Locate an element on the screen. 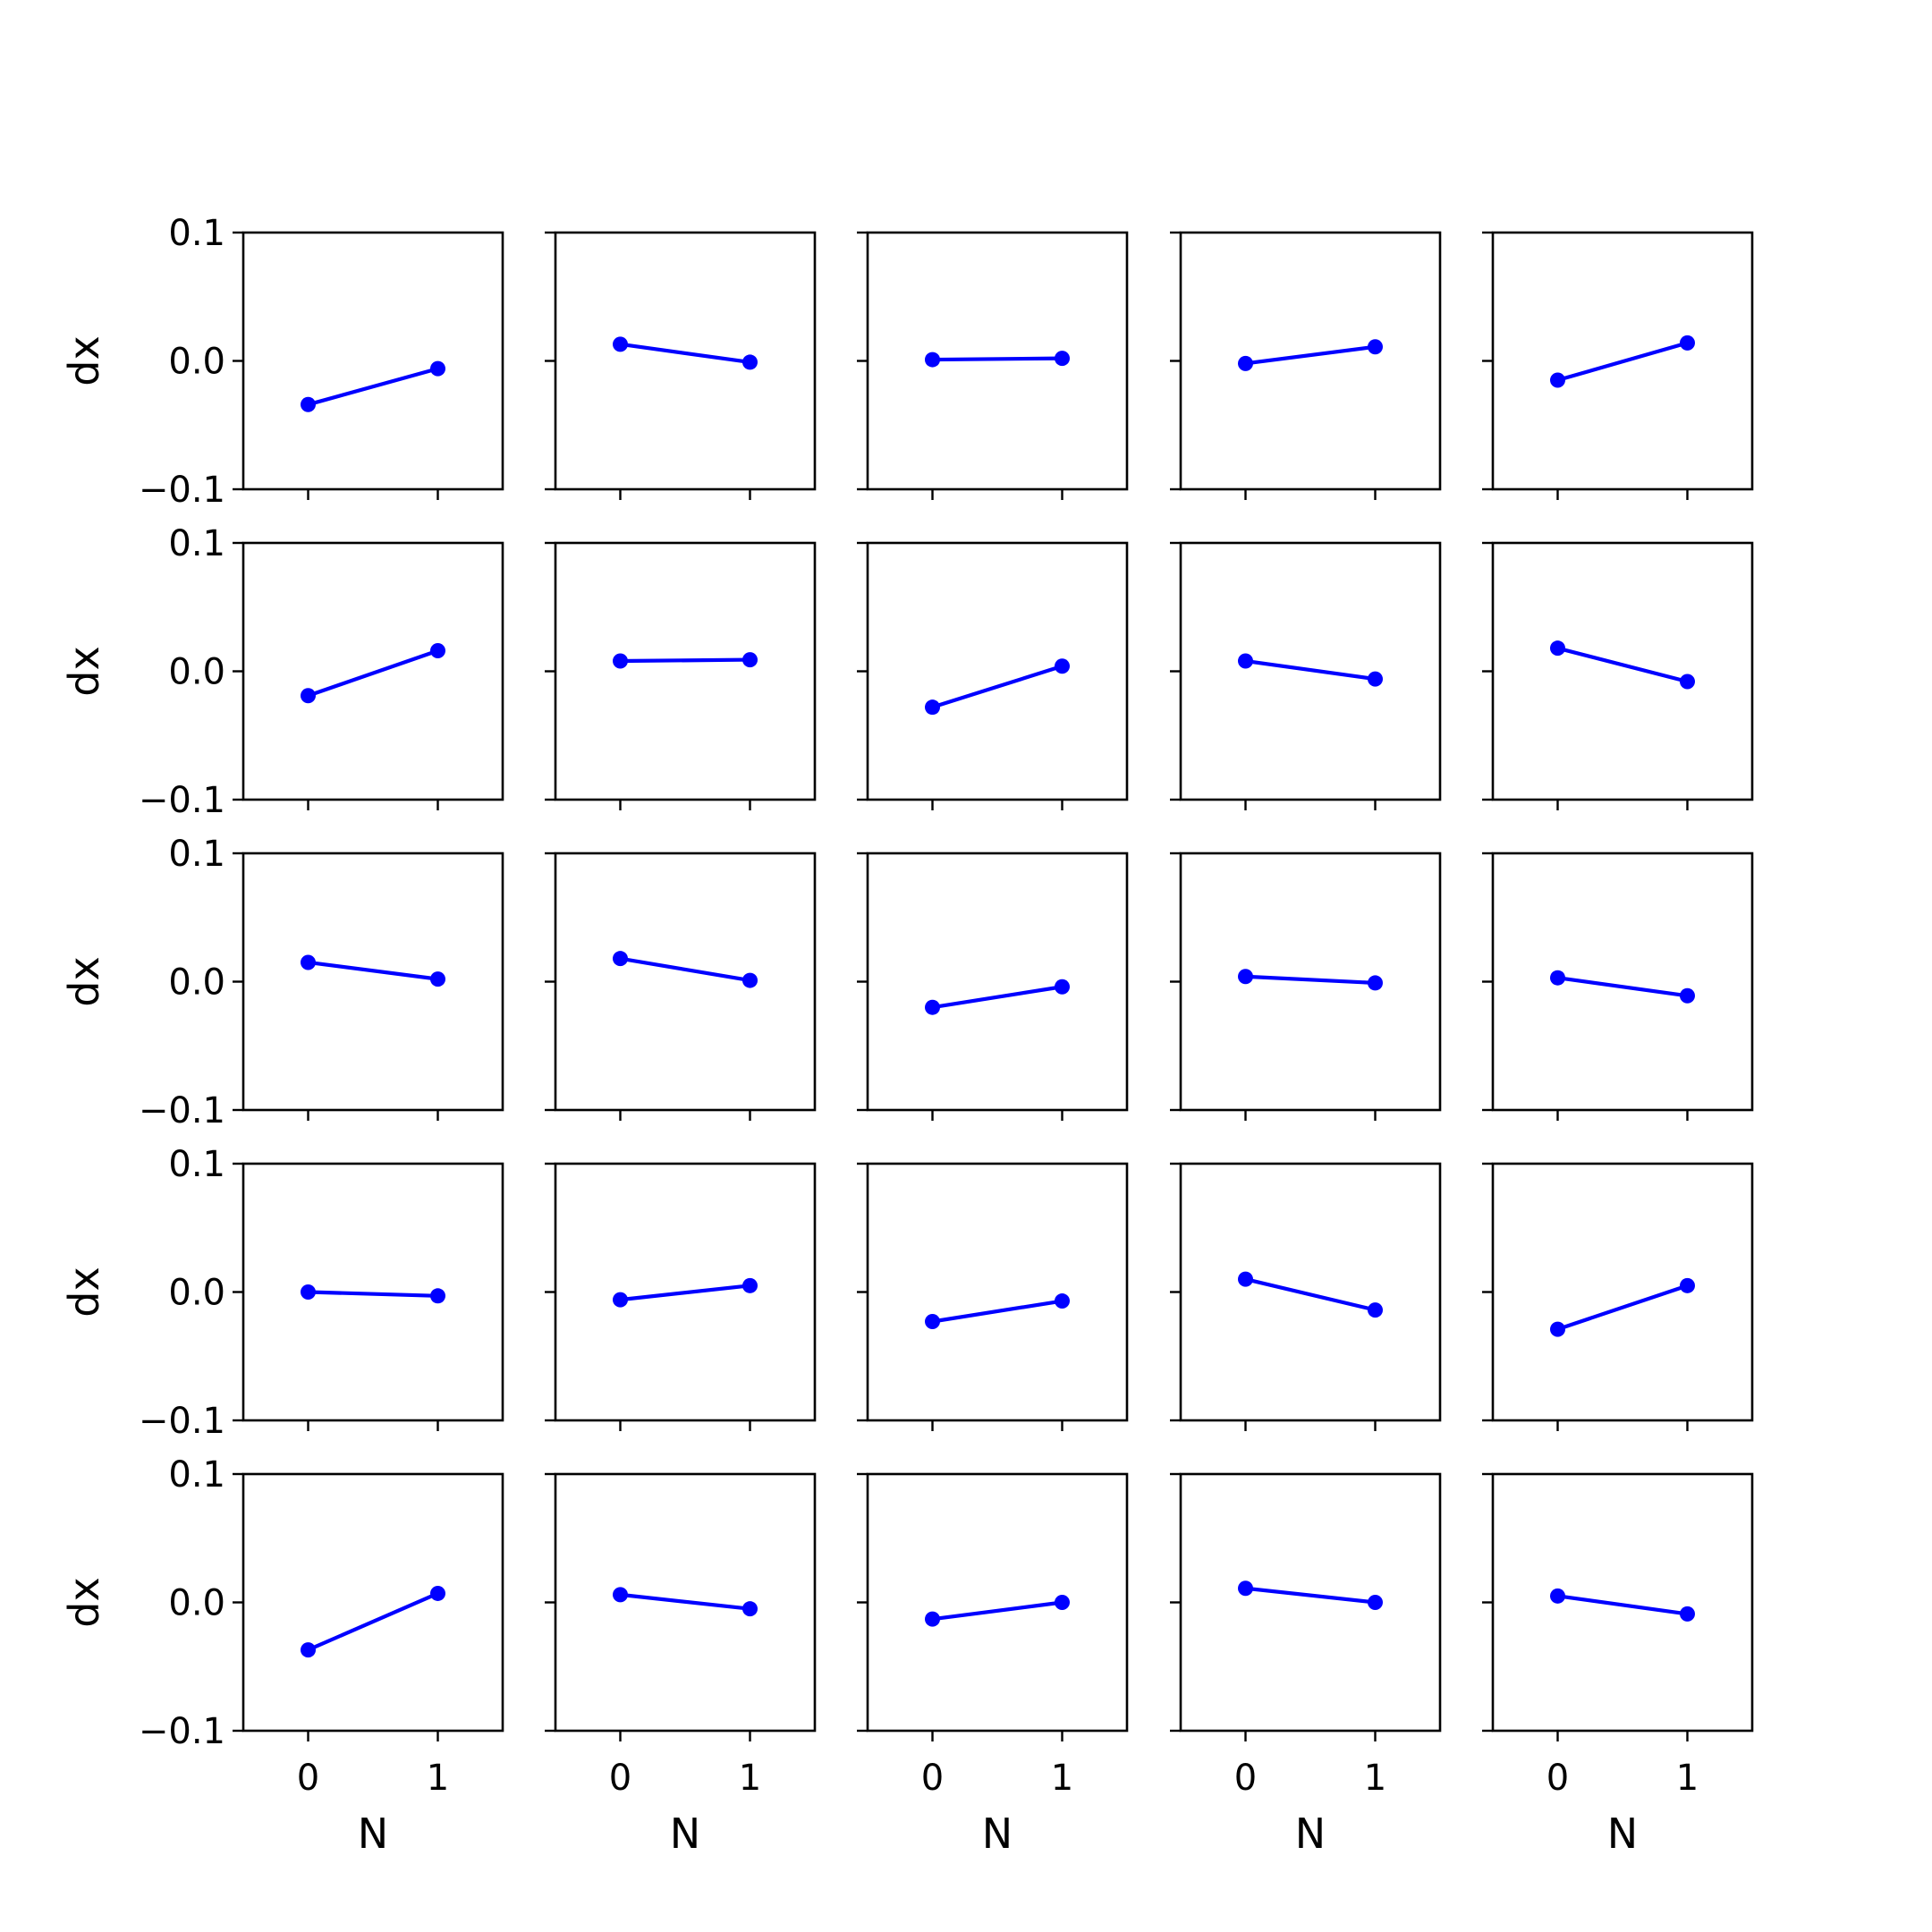  subplot-r5-c5: 0 1N is located at coordinates (1618, 1665).